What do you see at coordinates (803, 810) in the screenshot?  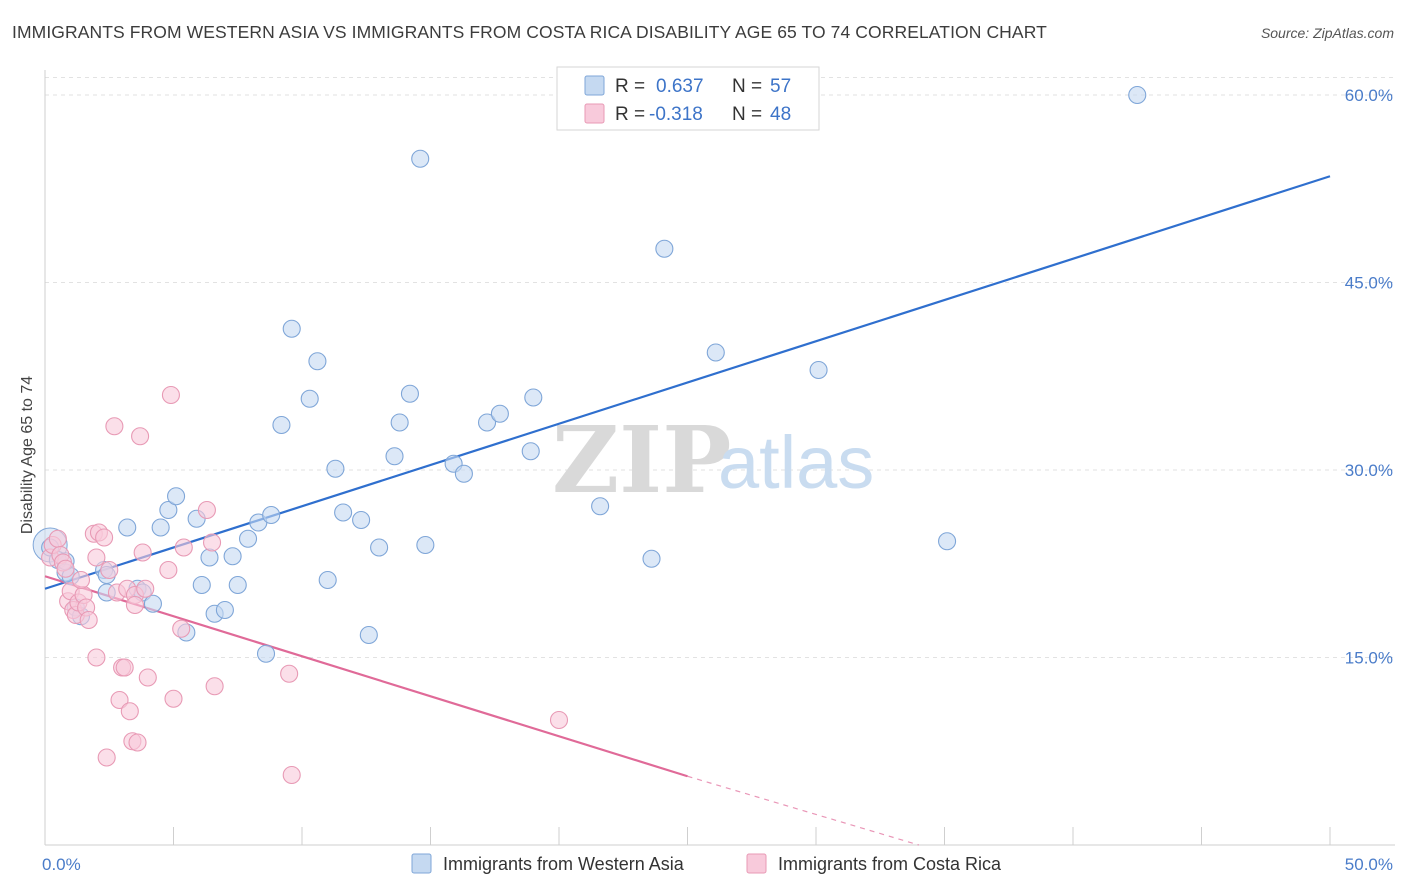 I see `trend-line-costa-rica-extension` at bounding box center [803, 810].